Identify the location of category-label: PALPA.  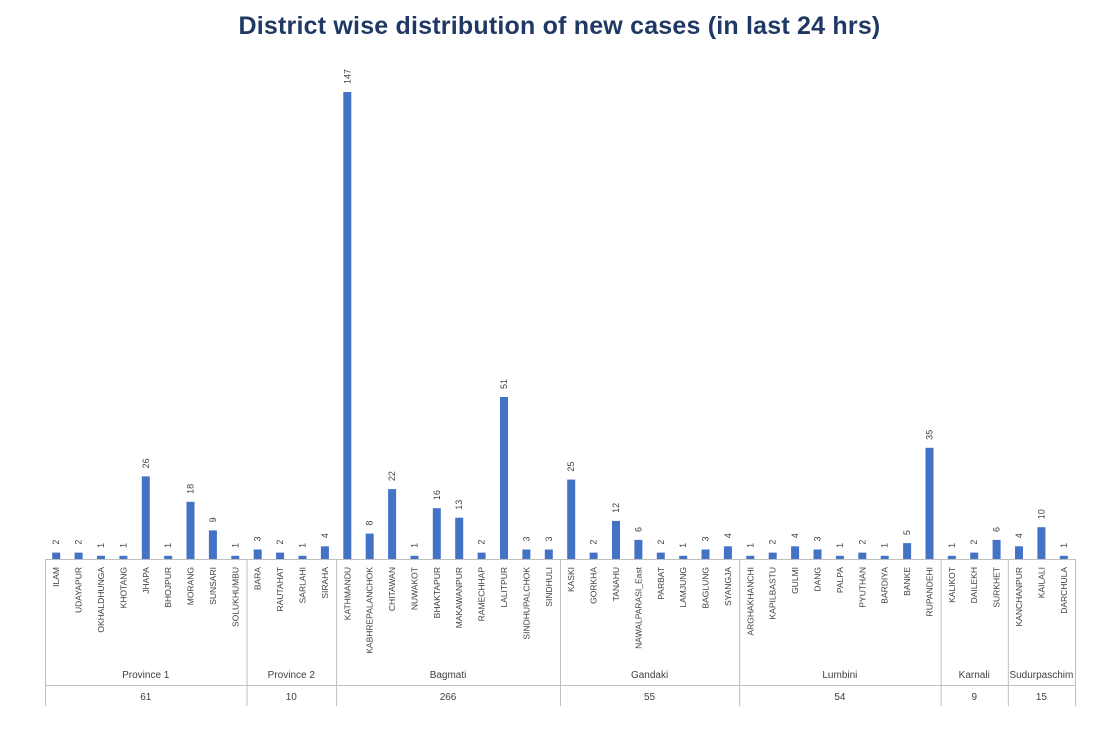
(840, 580).